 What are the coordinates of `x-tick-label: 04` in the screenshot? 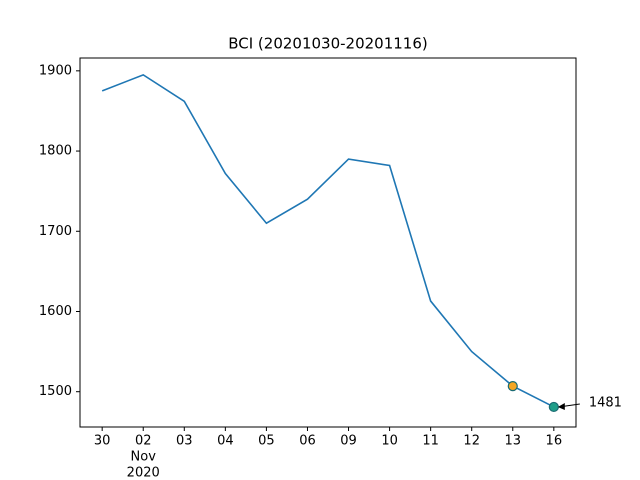 It's located at (225, 441).